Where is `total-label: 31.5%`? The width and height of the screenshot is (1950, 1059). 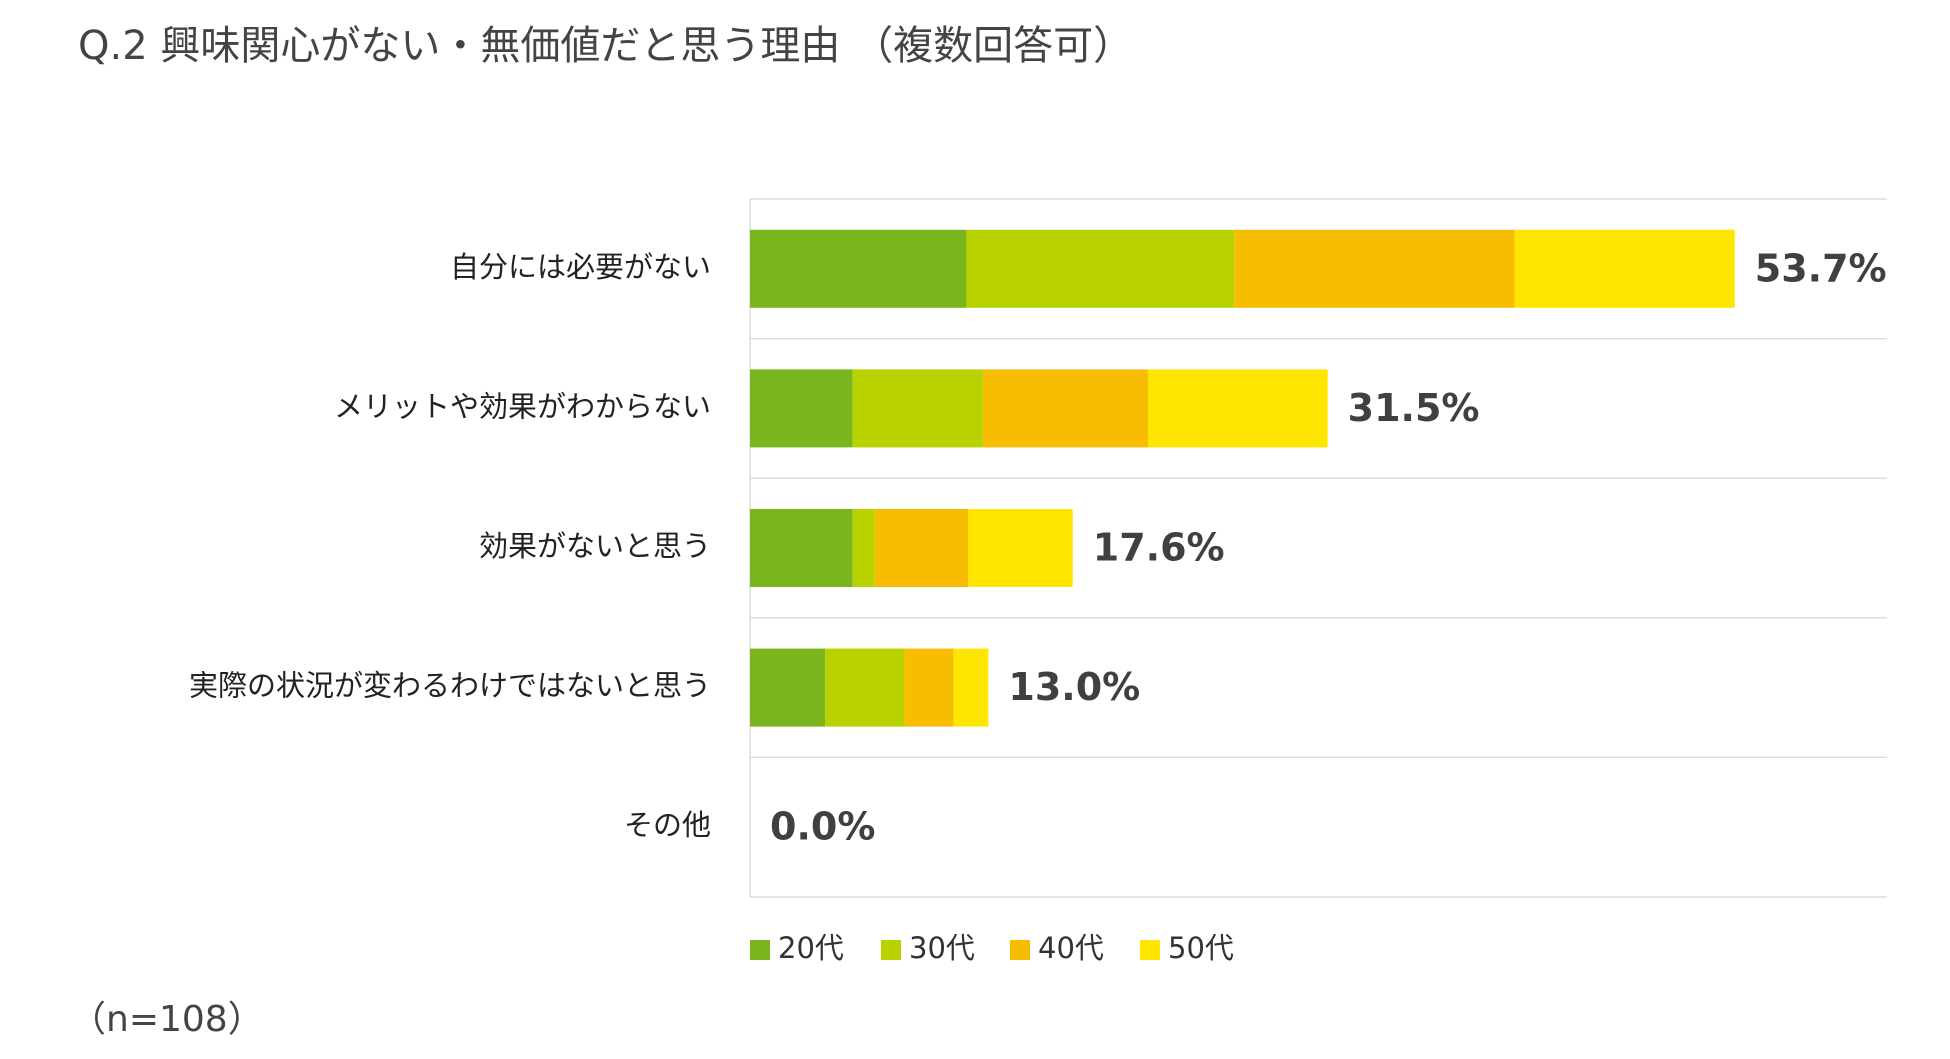 total-label: 31.5% is located at coordinates (1414, 408).